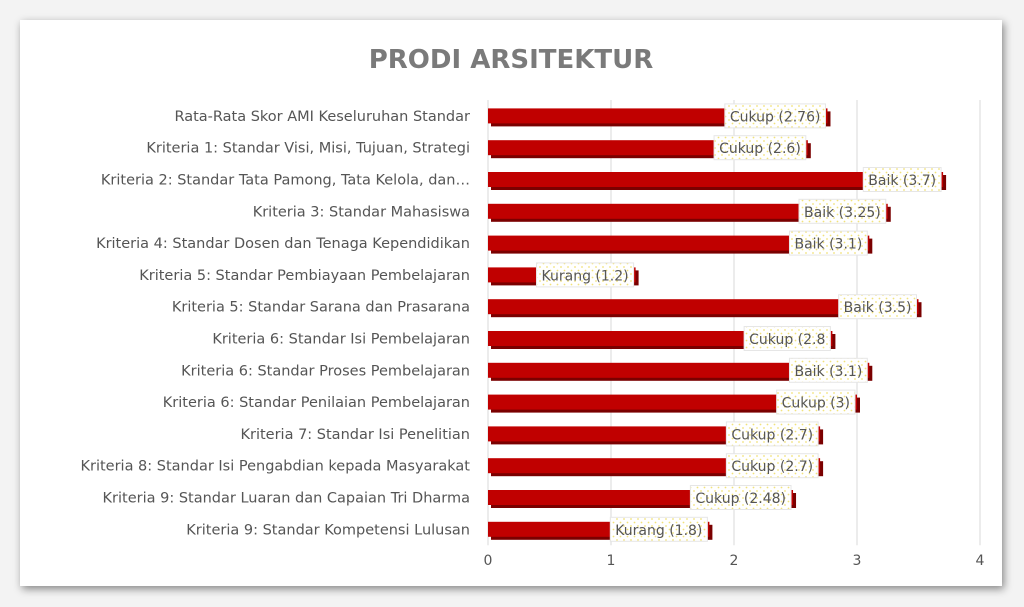 Image resolution: width=1024 pixels, height=607 pixels. I want to click on data-label: Cukup (3), so click(816, 404).